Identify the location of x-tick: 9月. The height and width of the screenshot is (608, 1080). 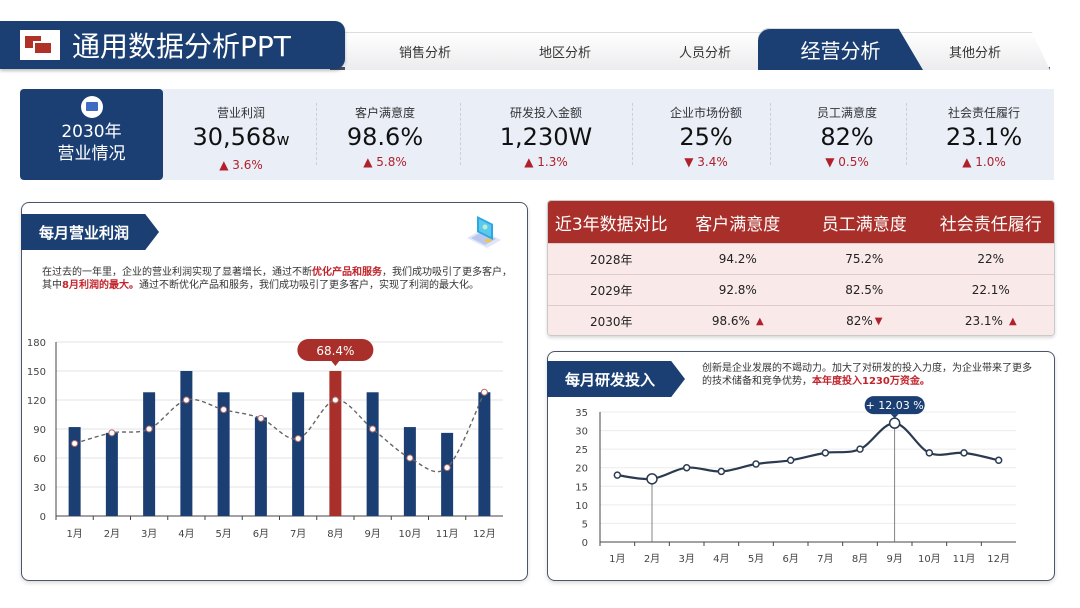
(372, 534).